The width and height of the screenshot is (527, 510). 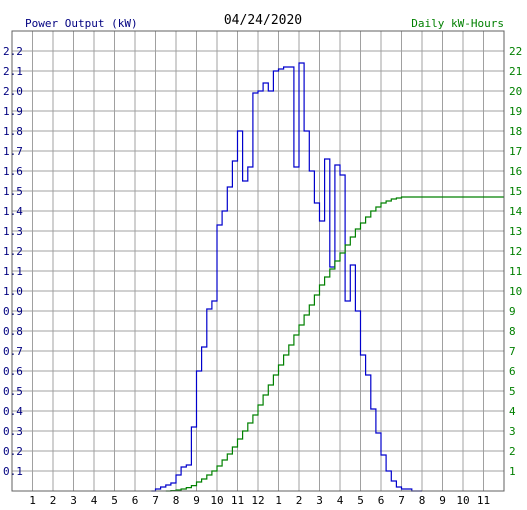 What do you see at coordinates (515, 151) in the screenshot?
I see `y-right-tick-label: 17` at bounding box center [515, 151].